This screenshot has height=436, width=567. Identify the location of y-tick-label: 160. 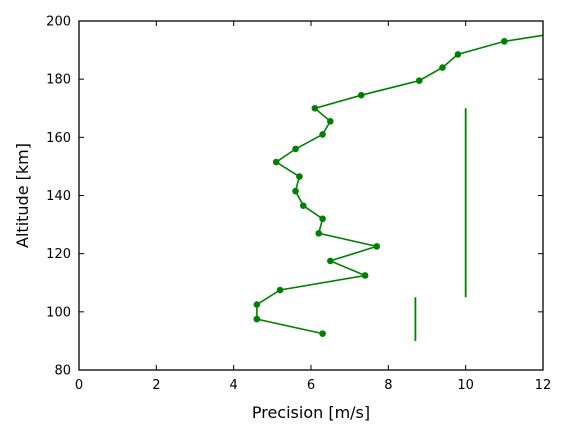
(58, 138).